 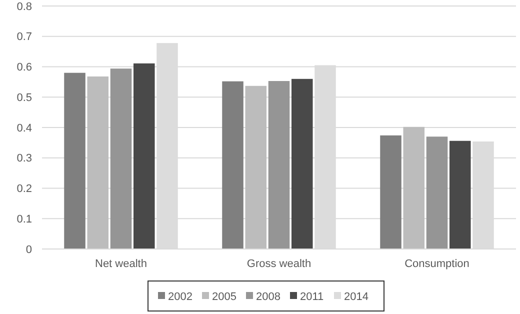 What do you see at coordinates (24, 68) in the screenshot?
I see `y-tick-label: 0.6` at bounding box center [24, 68].